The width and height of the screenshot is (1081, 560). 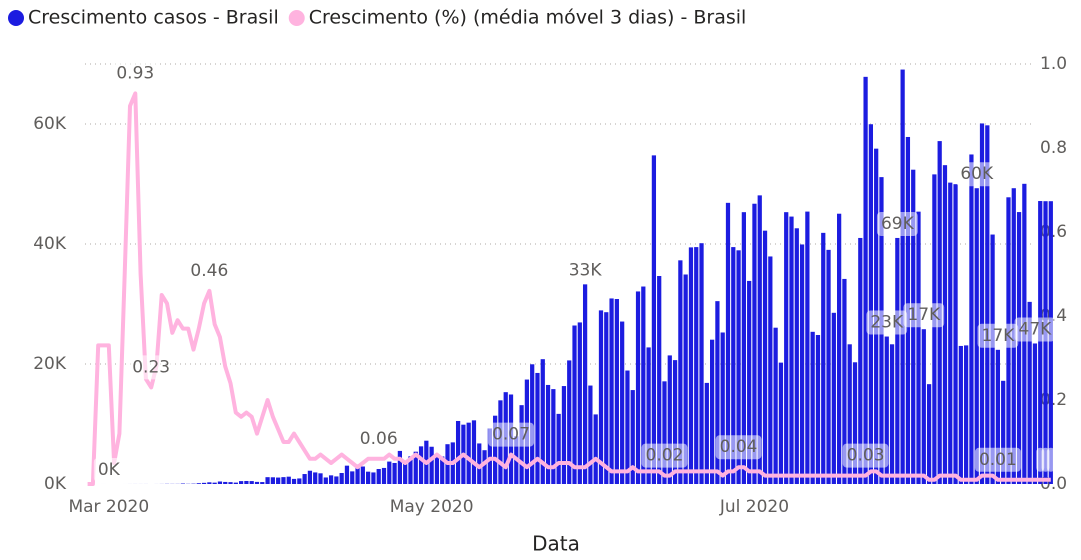 I want to click on data-label: 0.06, so click(x=378, y=438).